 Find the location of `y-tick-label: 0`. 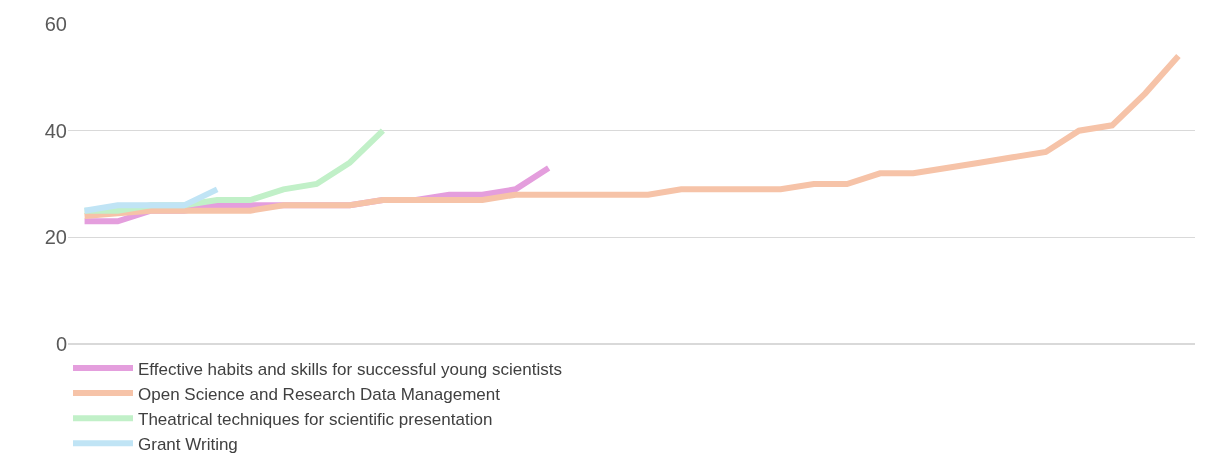

y-tick-label: 0 is located at coordinates (61, 344).